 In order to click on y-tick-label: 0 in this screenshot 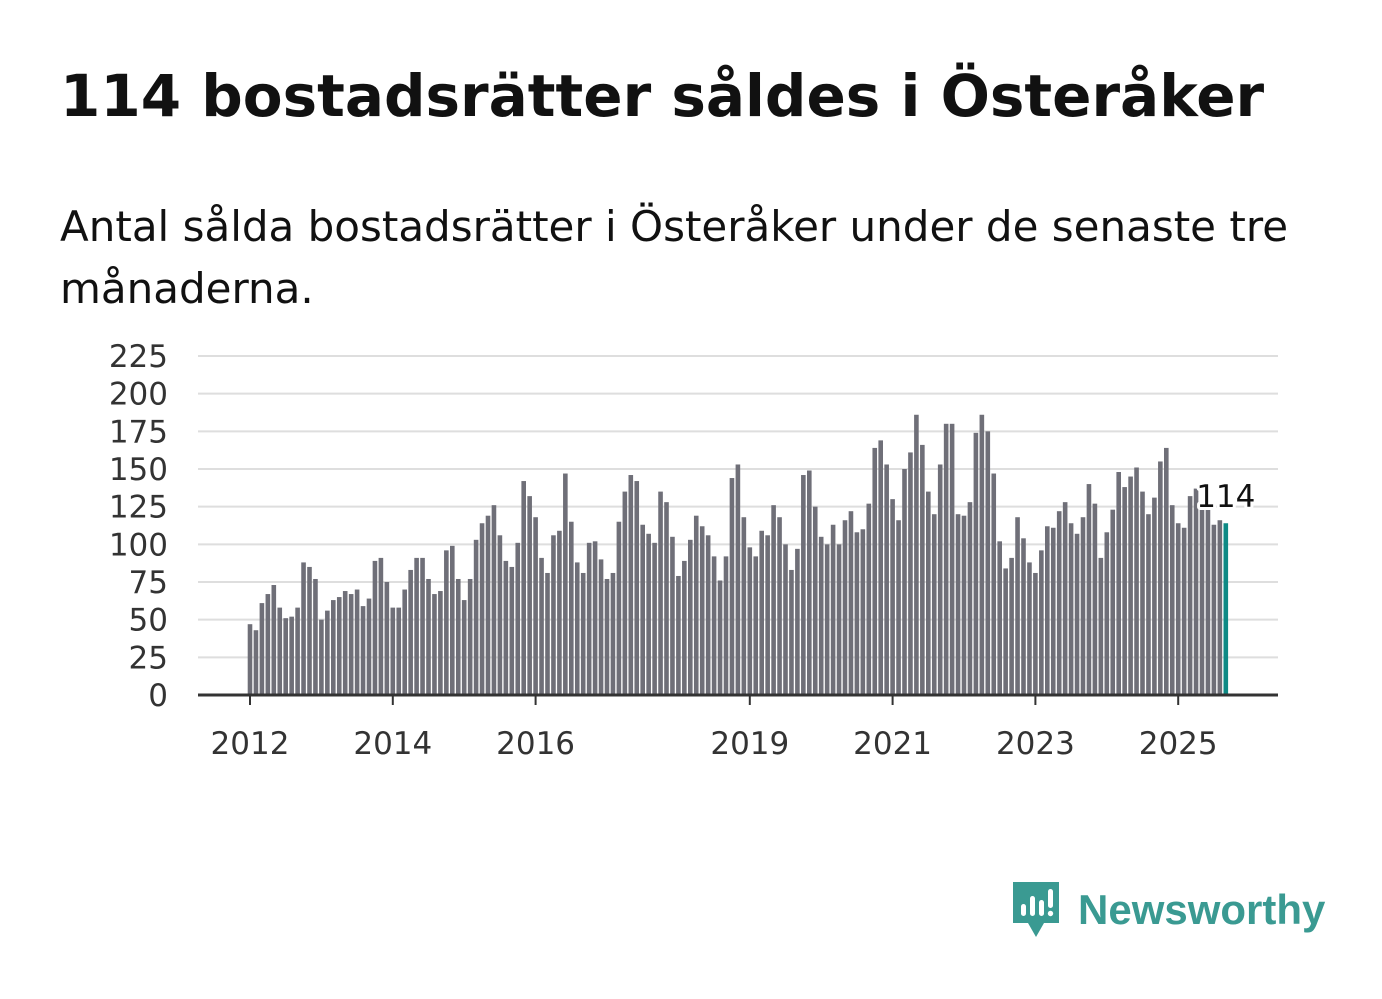, I will do `click(158, 696)`.